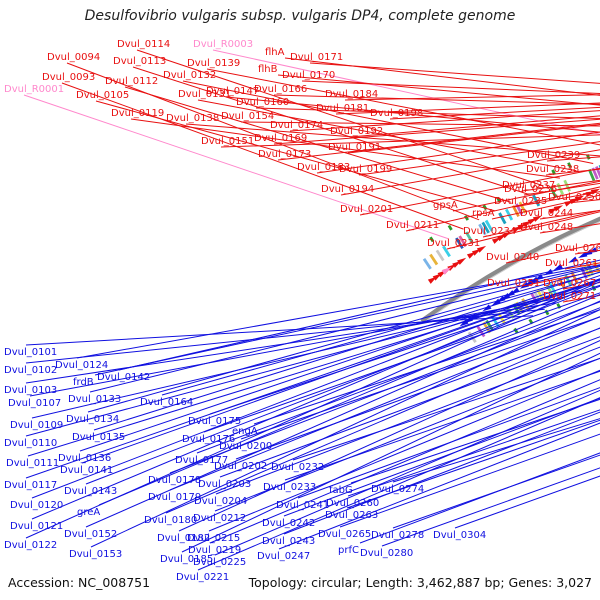  Describe the element at coordinates (308, 75) in the screenshot. I see `gene-label: Dvul_0170` at that location.